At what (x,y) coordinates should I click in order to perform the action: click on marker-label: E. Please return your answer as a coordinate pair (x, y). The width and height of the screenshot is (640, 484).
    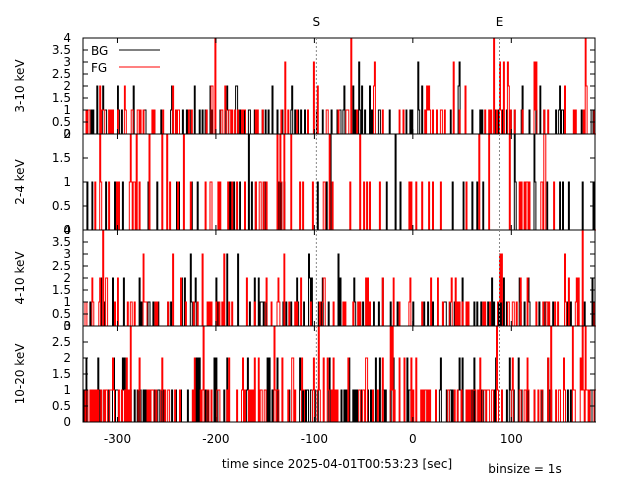
    Looking at the image, I should click on (500, 22).